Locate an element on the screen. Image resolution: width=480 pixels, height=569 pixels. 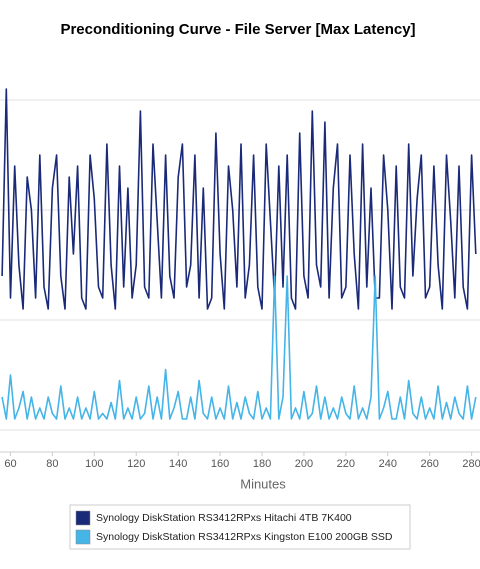
x-tick-label: 100 is located at coordinates (94, 464).